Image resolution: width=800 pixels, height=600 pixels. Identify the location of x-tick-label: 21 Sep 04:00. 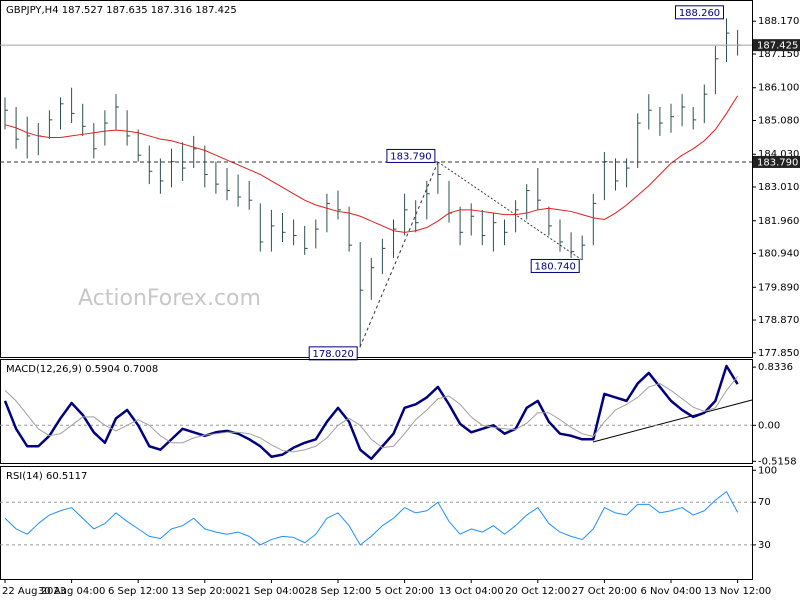
(271, 591).